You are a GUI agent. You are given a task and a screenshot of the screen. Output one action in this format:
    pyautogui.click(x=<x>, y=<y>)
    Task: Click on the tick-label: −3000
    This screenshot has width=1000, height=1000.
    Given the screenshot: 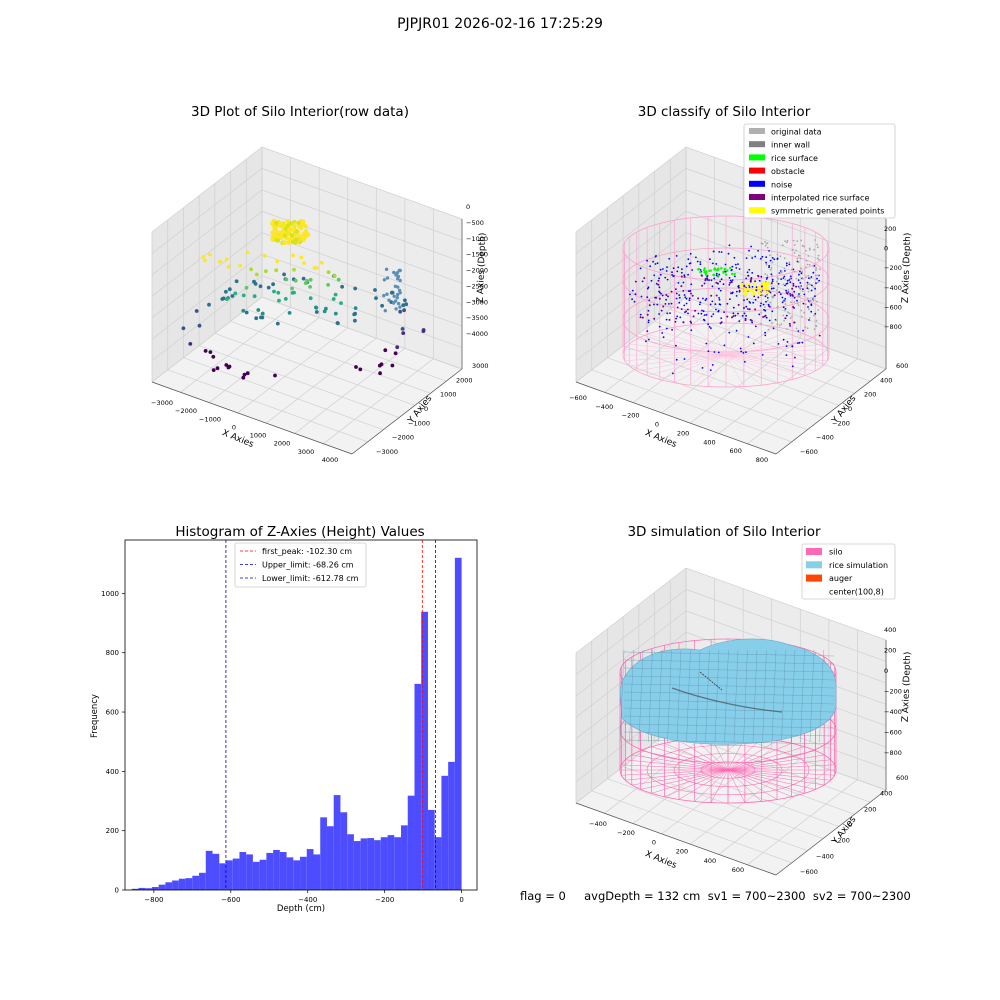 What is the action you would take?
    pyautogui.click(x=387, y=452)
    